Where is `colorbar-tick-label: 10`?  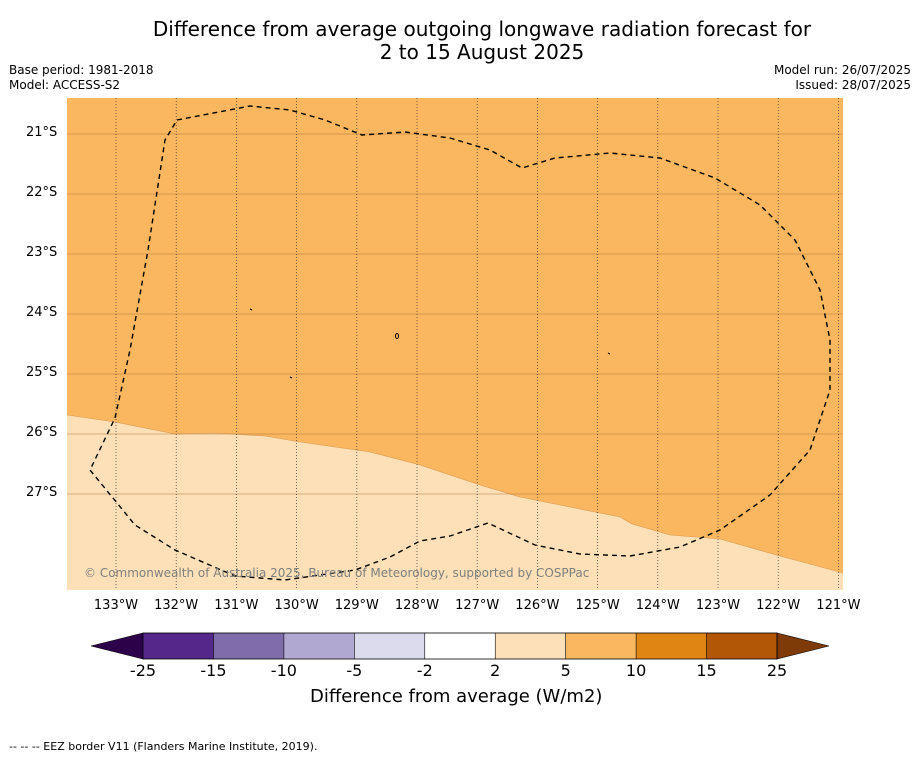
colorbar-tick-label: 10 is located at coordinates (636, 670).